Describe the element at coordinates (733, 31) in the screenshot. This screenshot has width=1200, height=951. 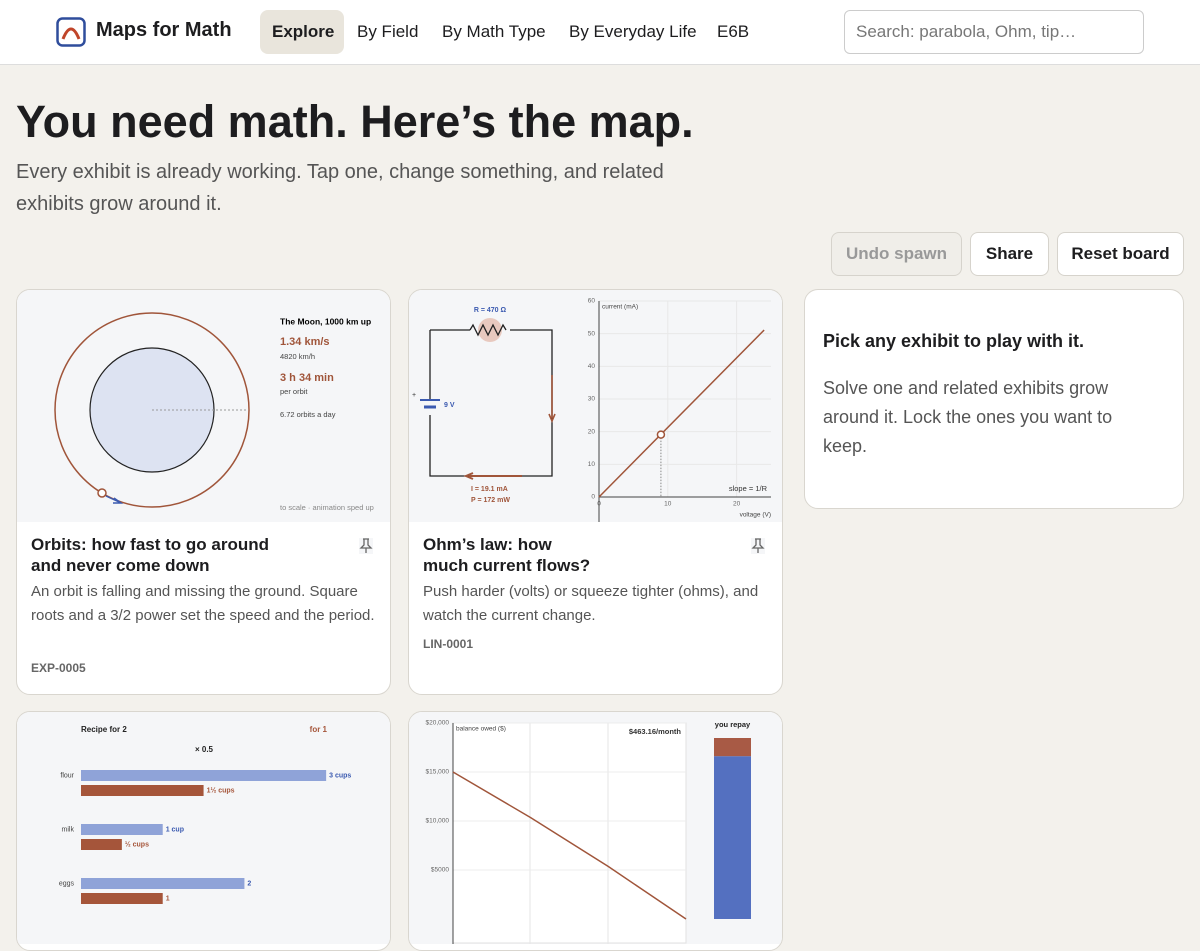
I see `nav-link: E6B` at that location.